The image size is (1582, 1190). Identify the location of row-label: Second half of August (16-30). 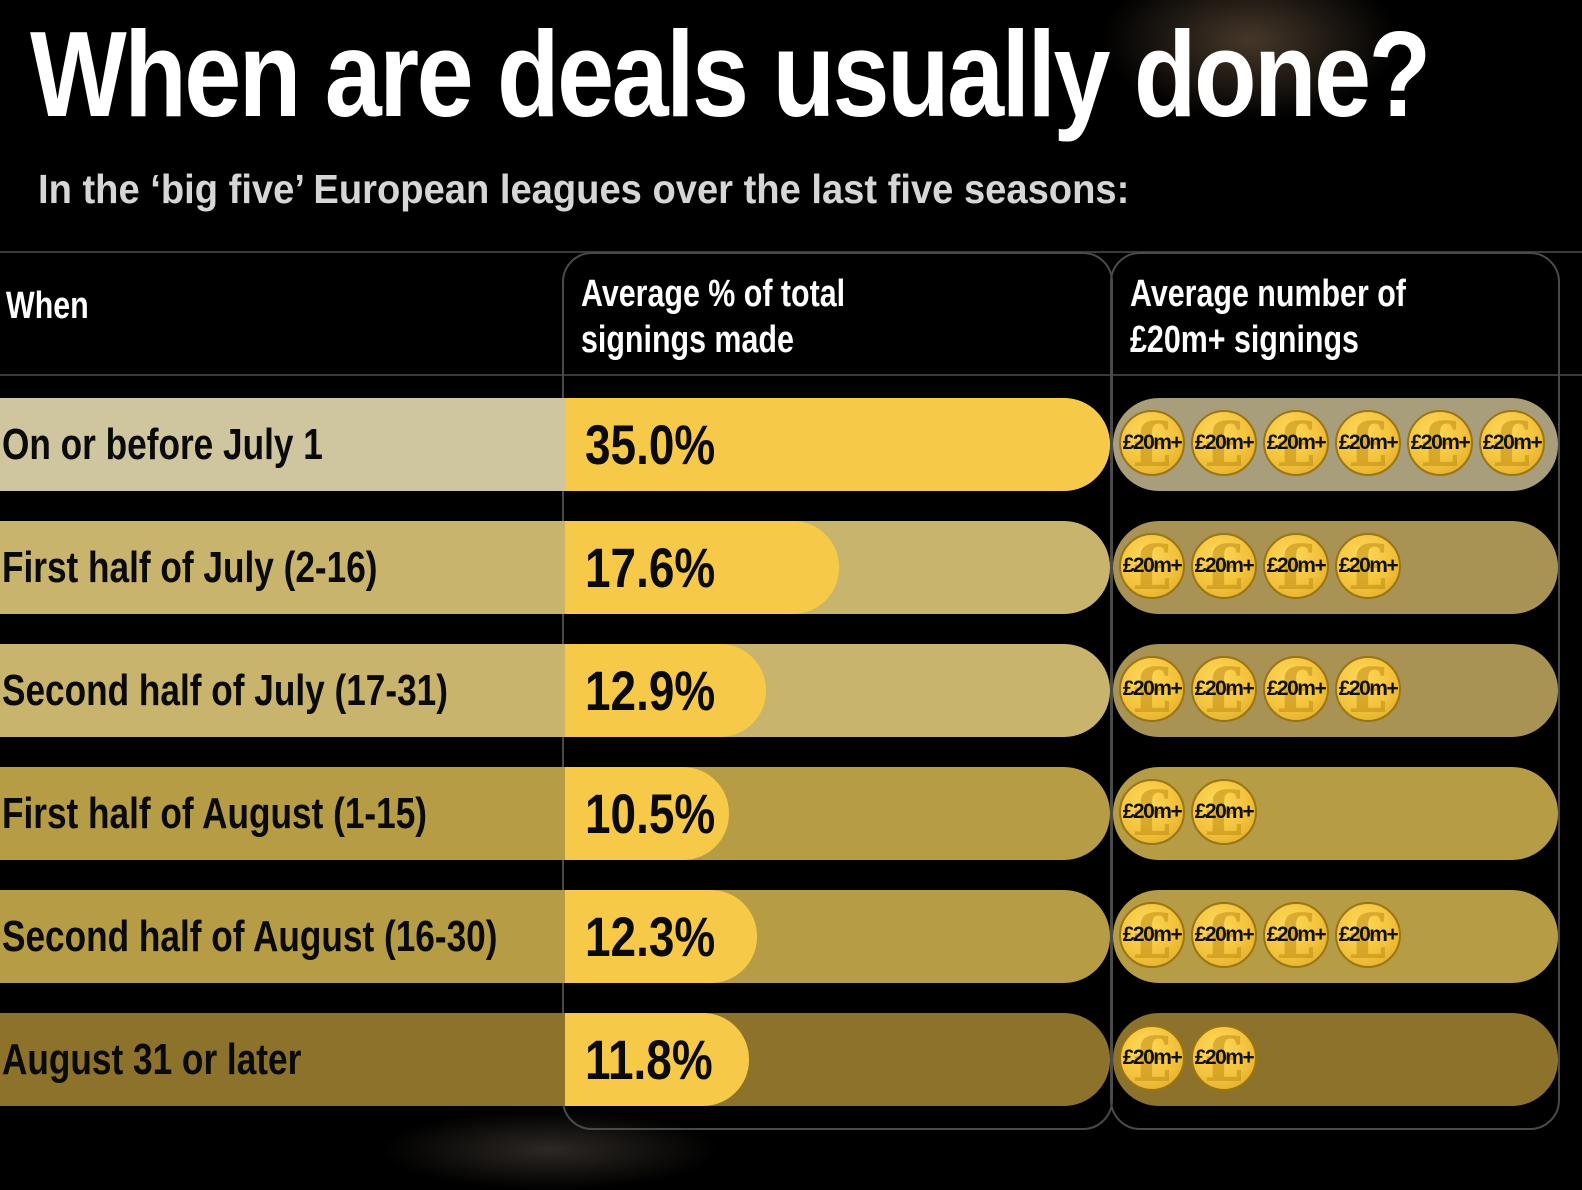
(250, 936).